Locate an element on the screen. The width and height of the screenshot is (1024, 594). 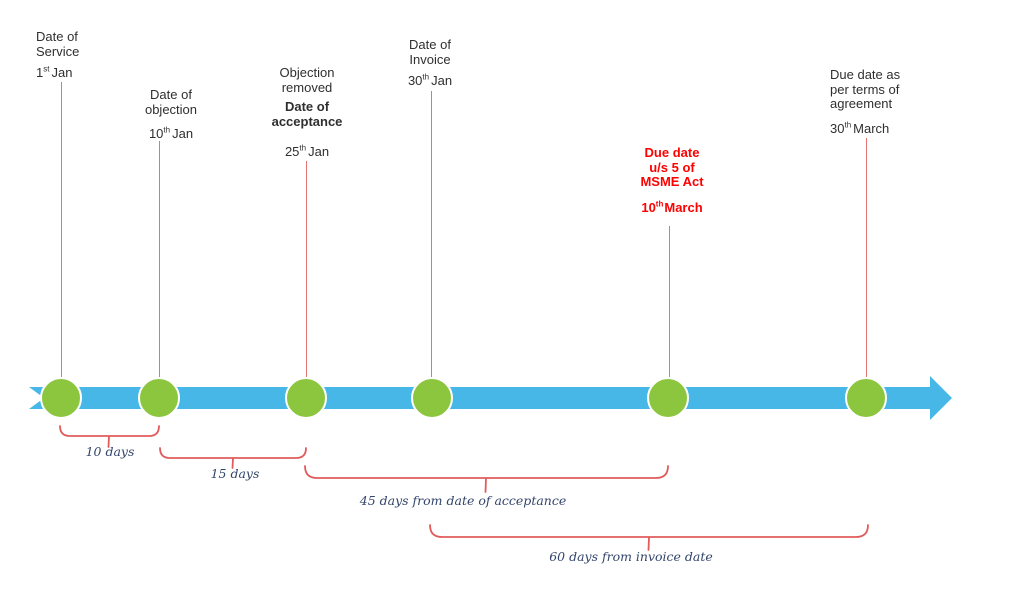
event-label-date-of-objection: Date of objection 10th Jan is located at coordinates (171, 114).